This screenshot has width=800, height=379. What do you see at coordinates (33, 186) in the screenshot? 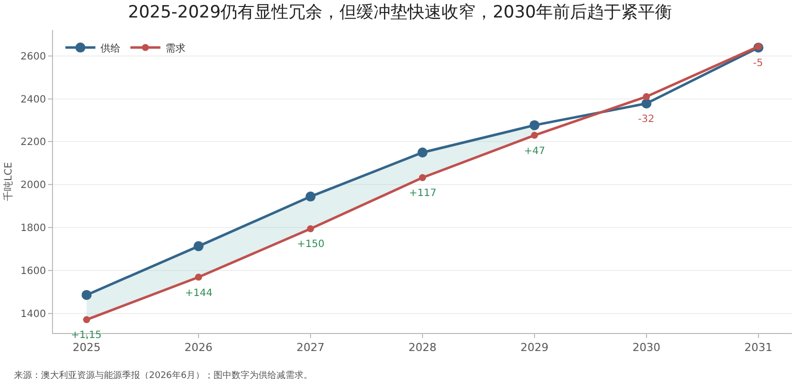
I see `y-tick-label: 2000` at bounding box center [33, 186].